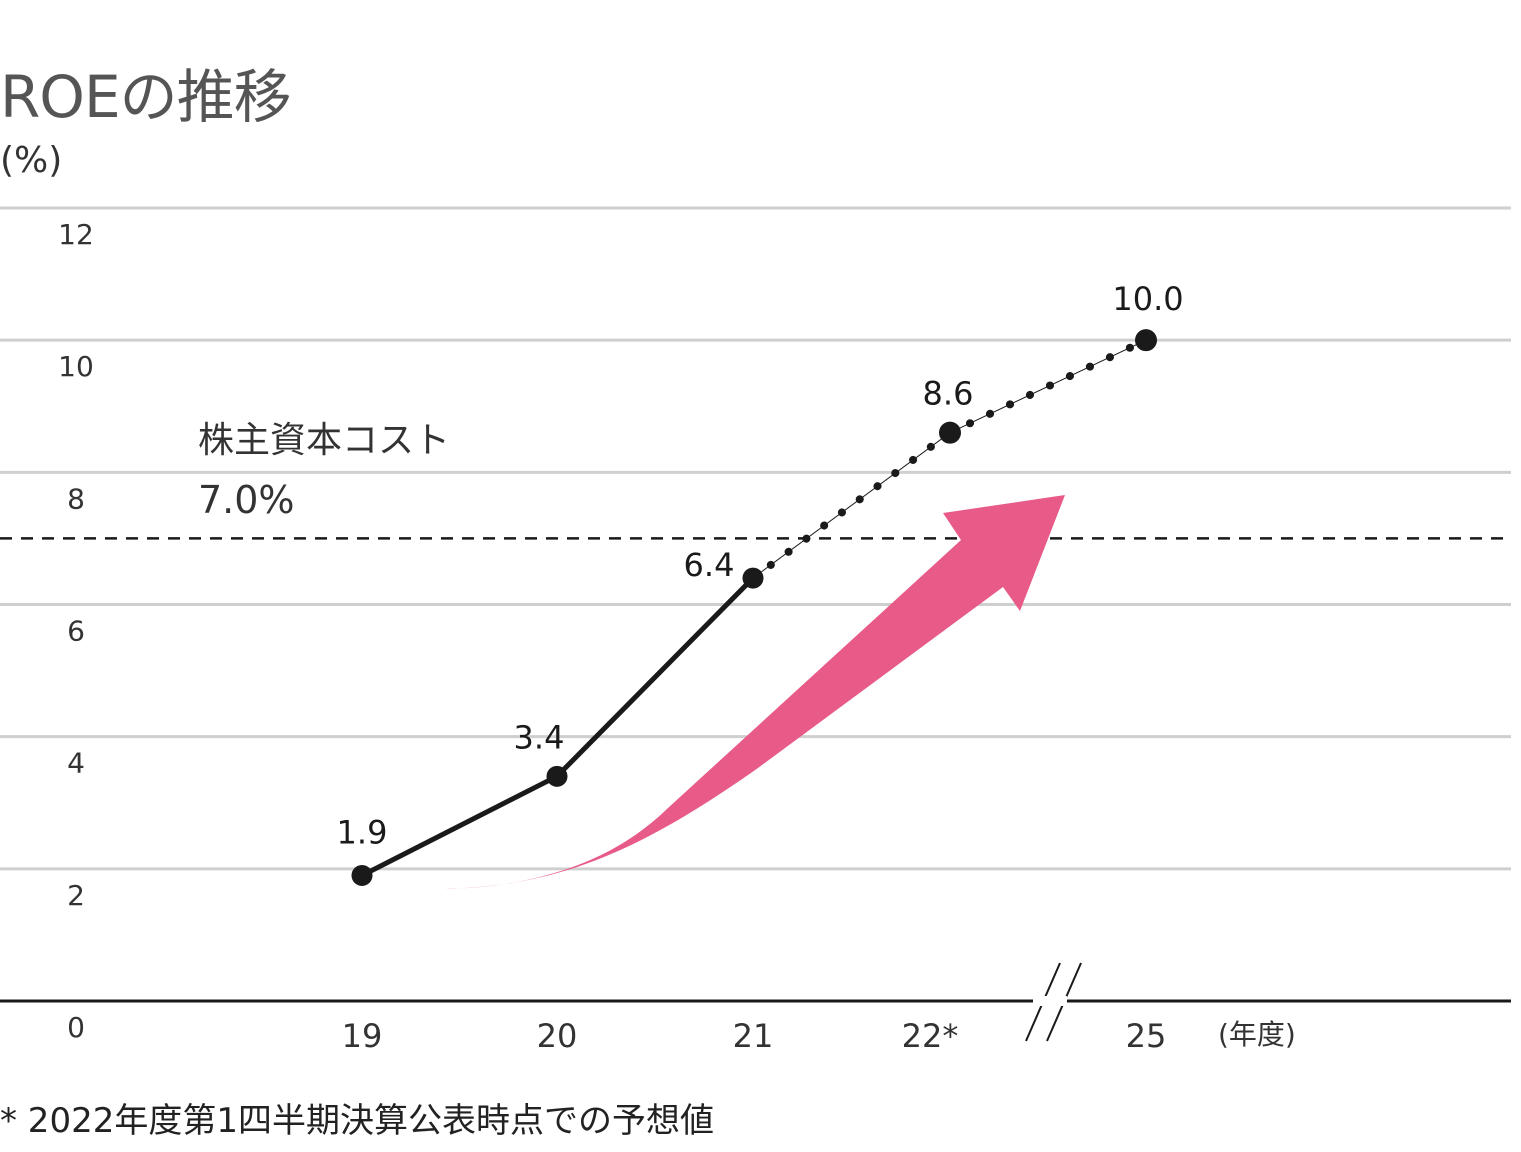  What do you see at coordinates (76, 498) in the screenshot?
I see `y-tick-label: 8` at bounding box center [76, 498].